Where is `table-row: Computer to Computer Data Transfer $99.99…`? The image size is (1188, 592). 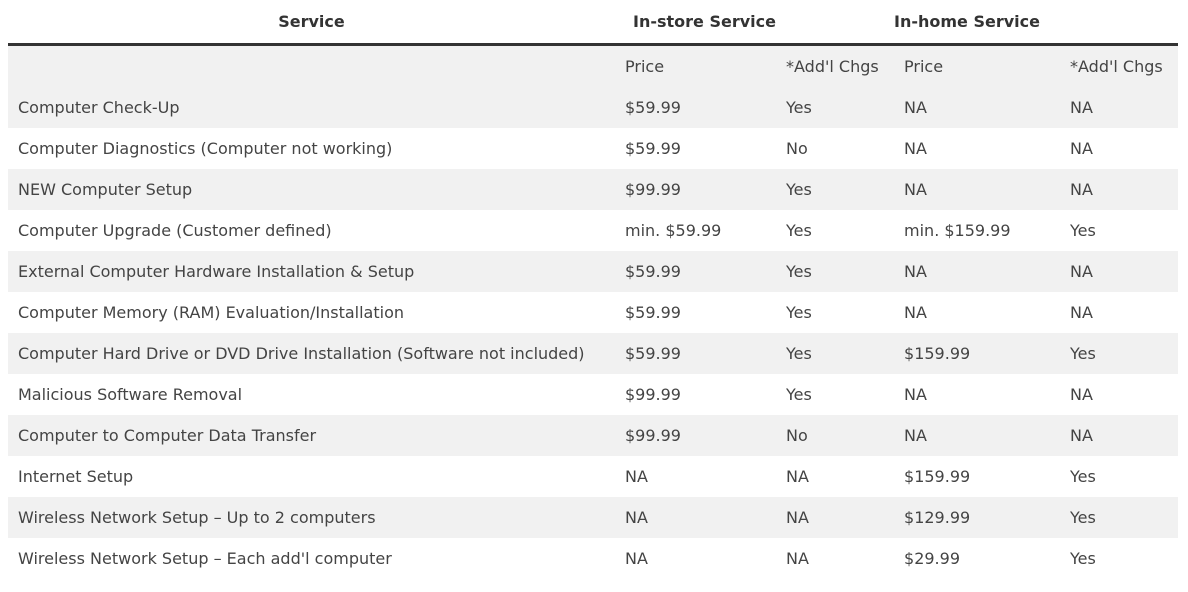
table-row: Computer to Computer Data Transfer $99.99… is located at coordinates (593, 435).